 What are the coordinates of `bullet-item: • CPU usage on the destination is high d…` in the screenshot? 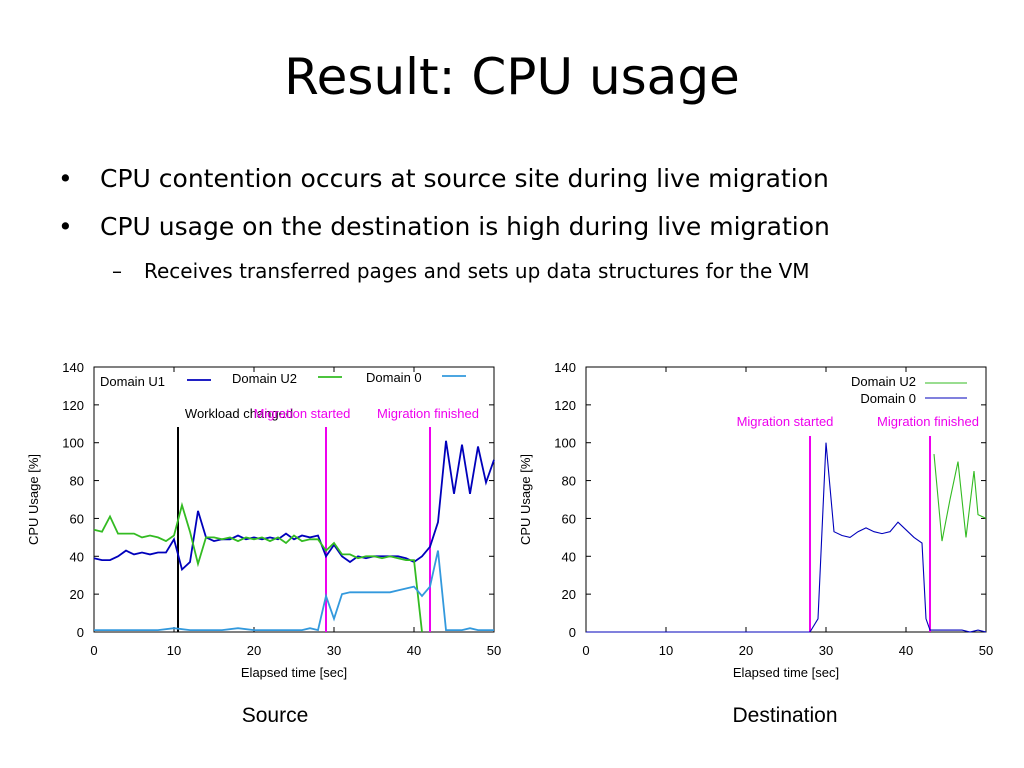 It's located at (528, 227).